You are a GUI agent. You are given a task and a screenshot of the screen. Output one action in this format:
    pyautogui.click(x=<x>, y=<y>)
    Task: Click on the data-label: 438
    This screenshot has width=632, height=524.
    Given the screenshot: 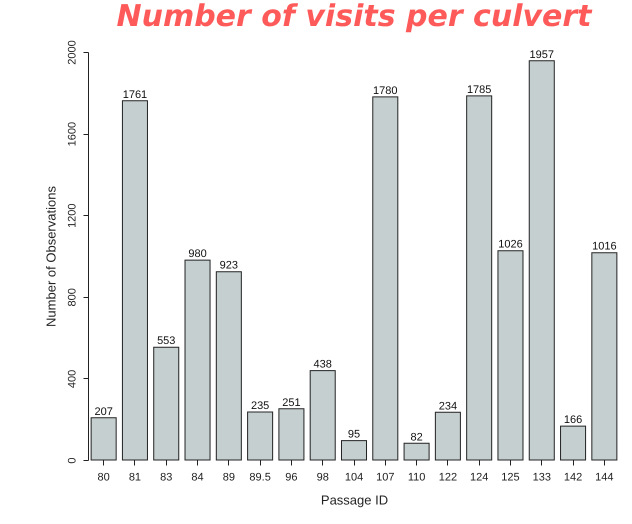 What is the action you would take?
    pyautogui.click(x=323, y=364)
    